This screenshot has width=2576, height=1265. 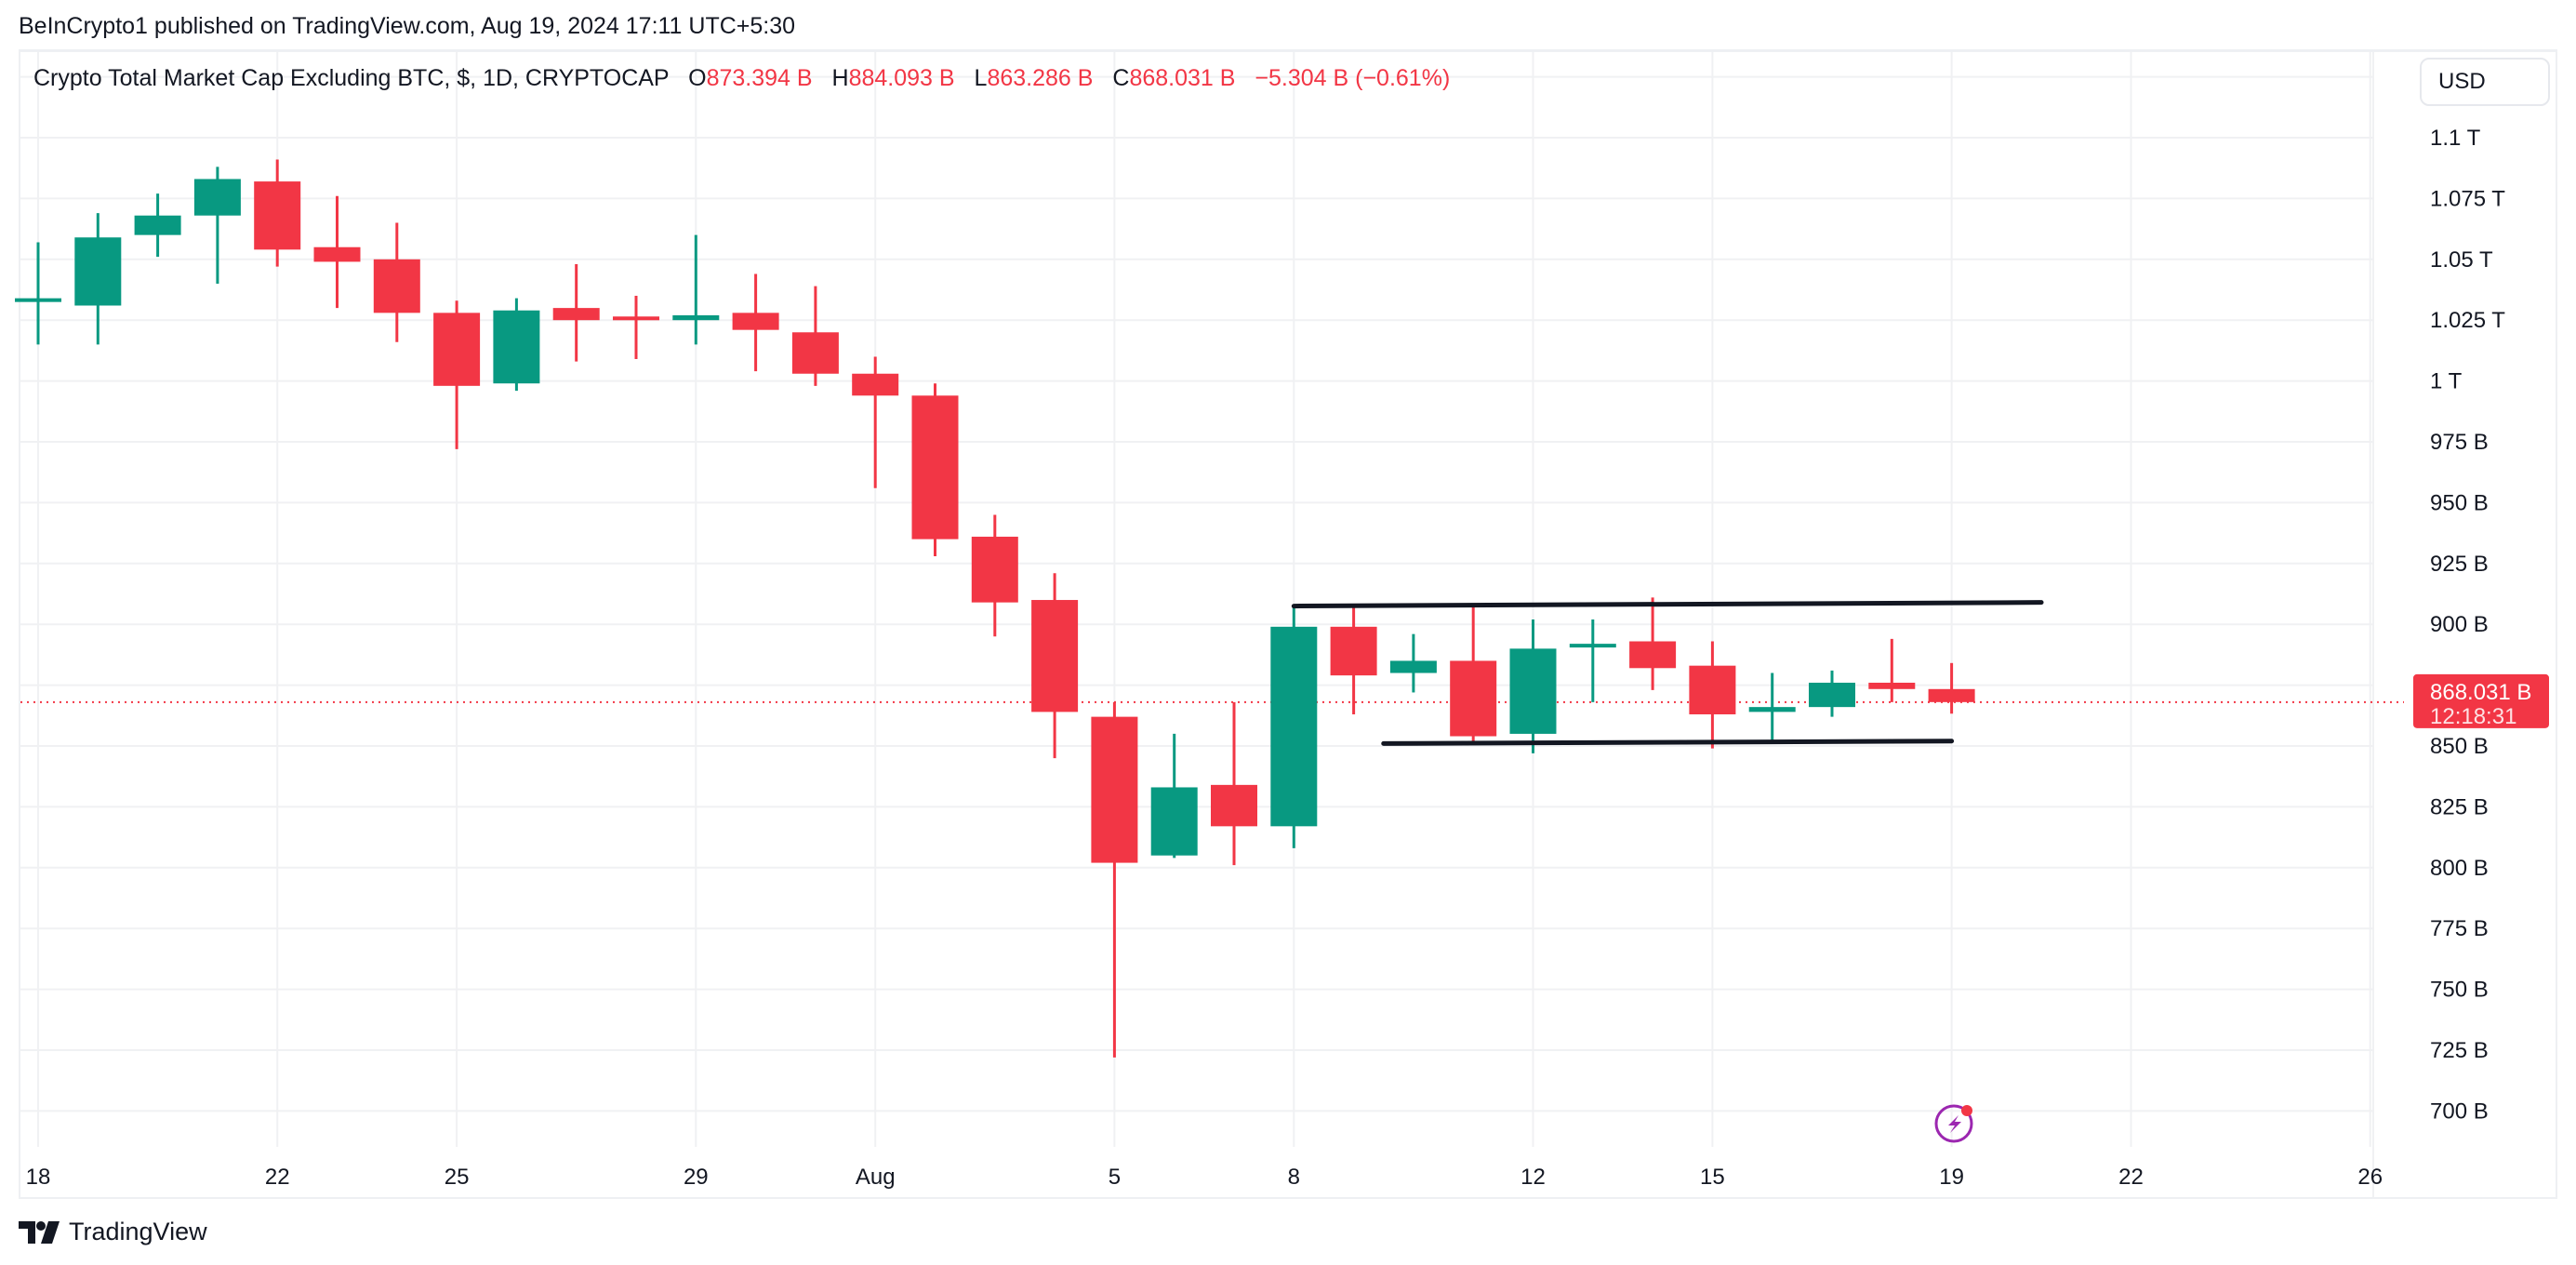 What do you see at coordinates (1712, 1177) in the screenshot?
I see `time-axis-label: 15` at bounding box center [1712, 1177].